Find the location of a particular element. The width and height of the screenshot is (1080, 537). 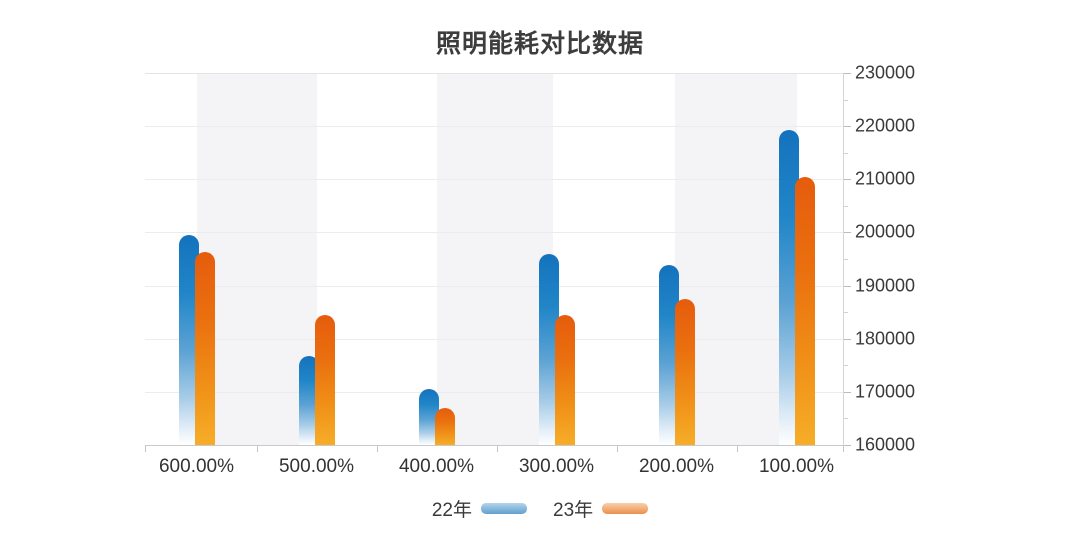

y-axis-tick-label: 180000 is located at coordinates (885, 338).